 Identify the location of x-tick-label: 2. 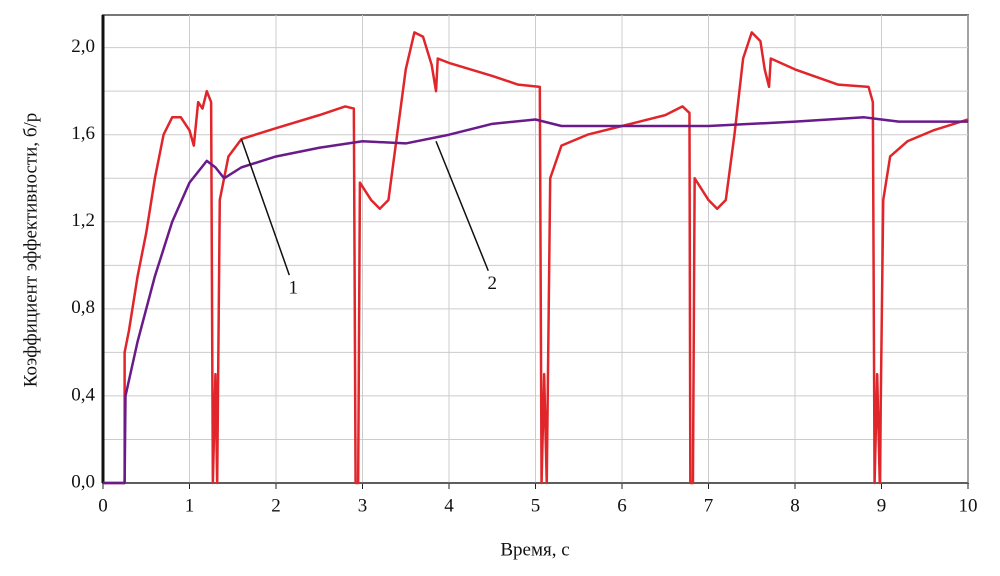
(276, 505).